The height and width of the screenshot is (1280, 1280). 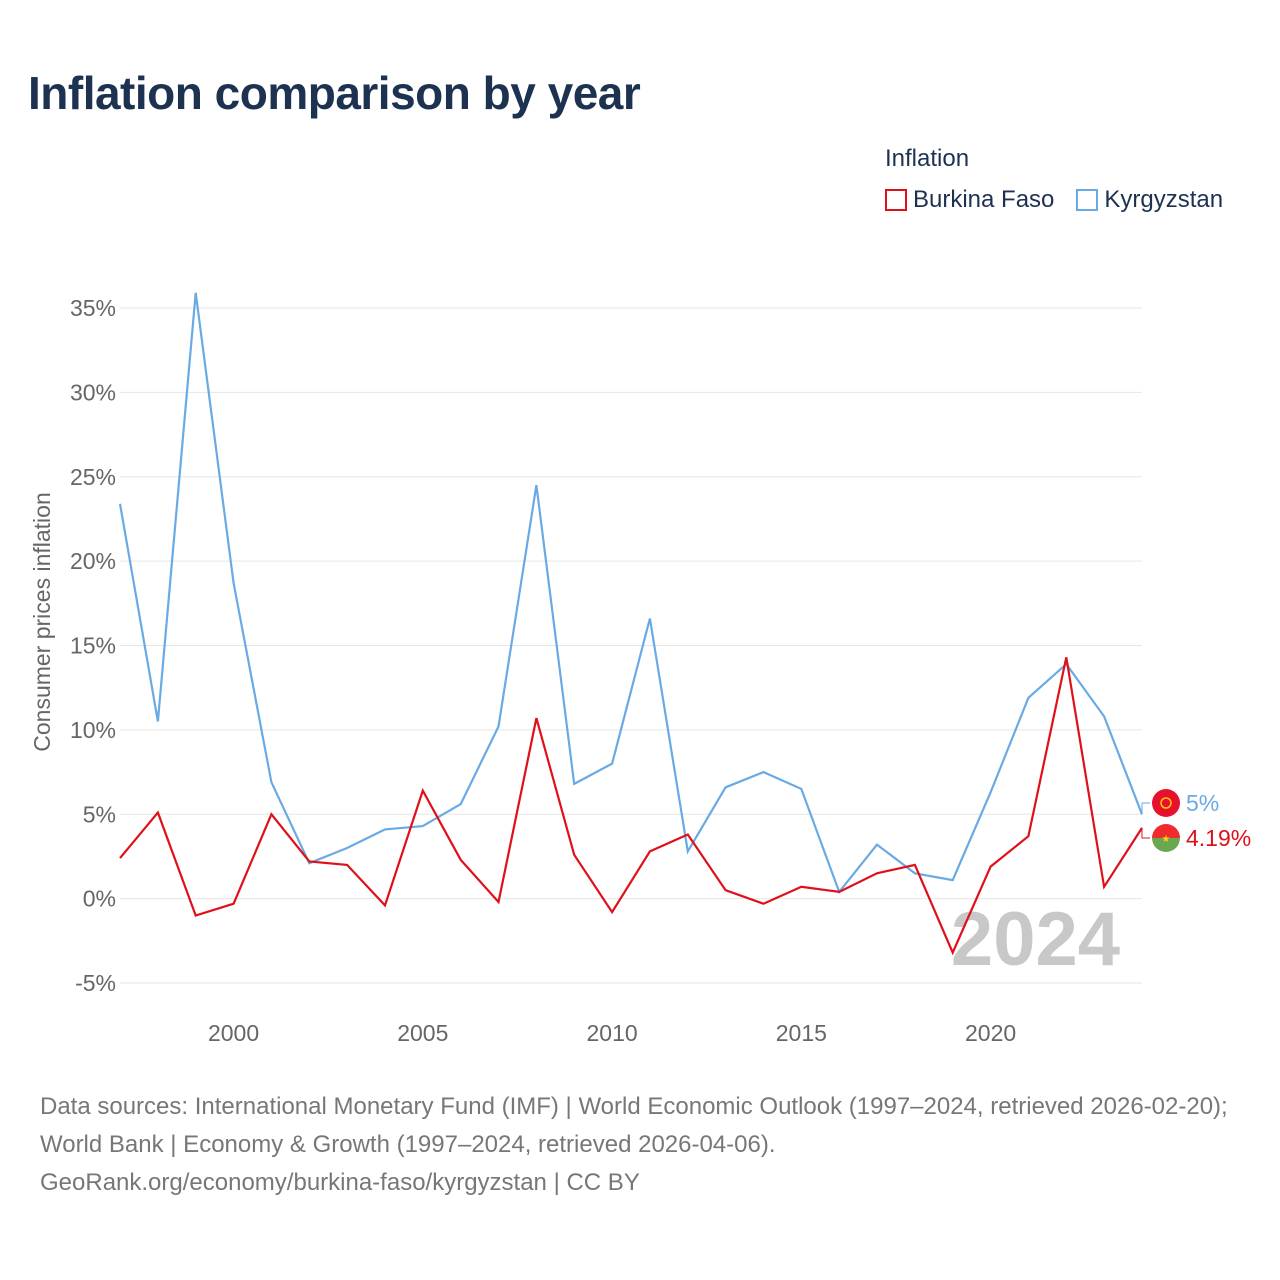 I want to click on legend: Burkina Faso Kyrgyzstan, so click(x=1065, y=200).